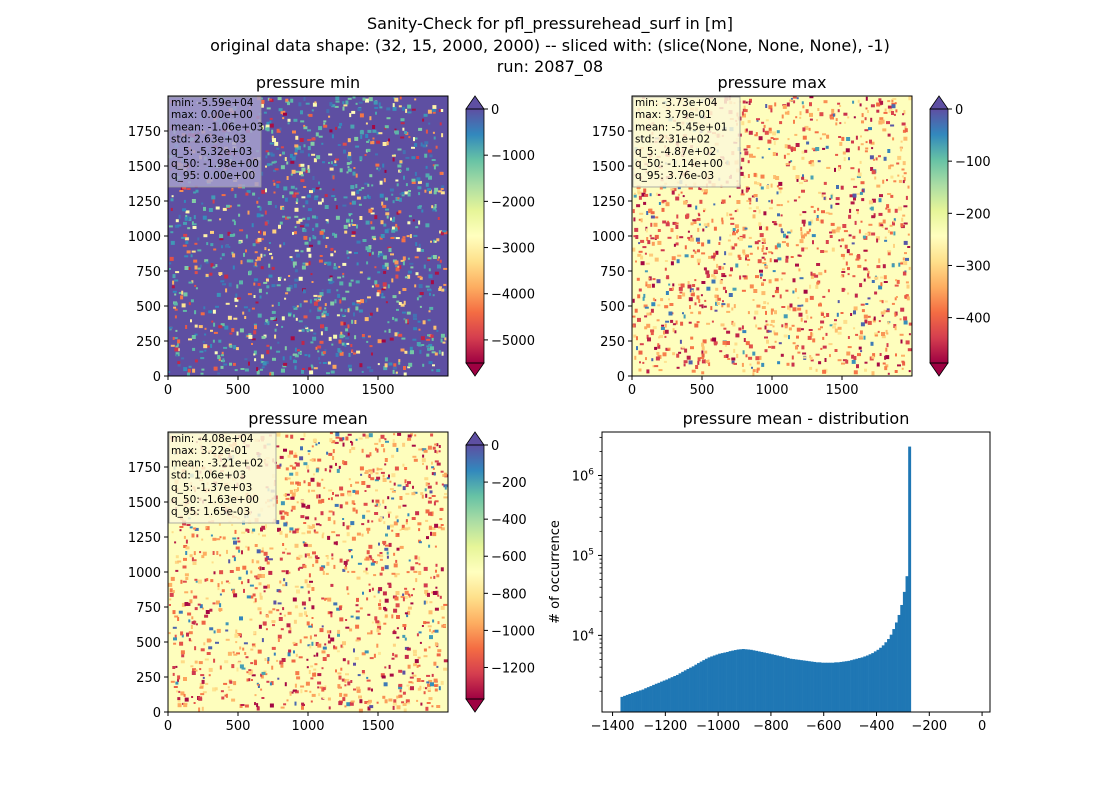 This screenshot has height=800, width=1100. Describe the element at coordinates (215, 164) in the screenshot. I see `stats-line: q_50: -1.98e+00` at that location.